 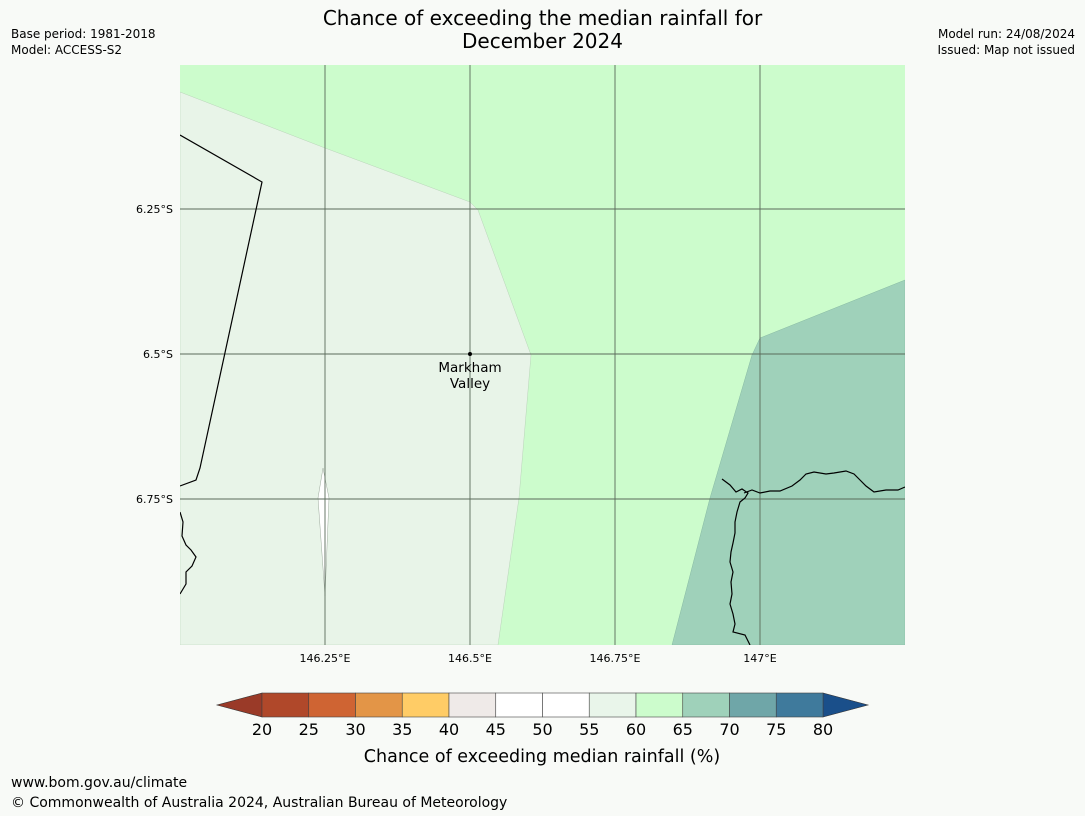 What do you see at coordinates (154, 209) in the screenshot?
I see `lat-tick-label: 6.25°S` at bounding box center [154, 209].